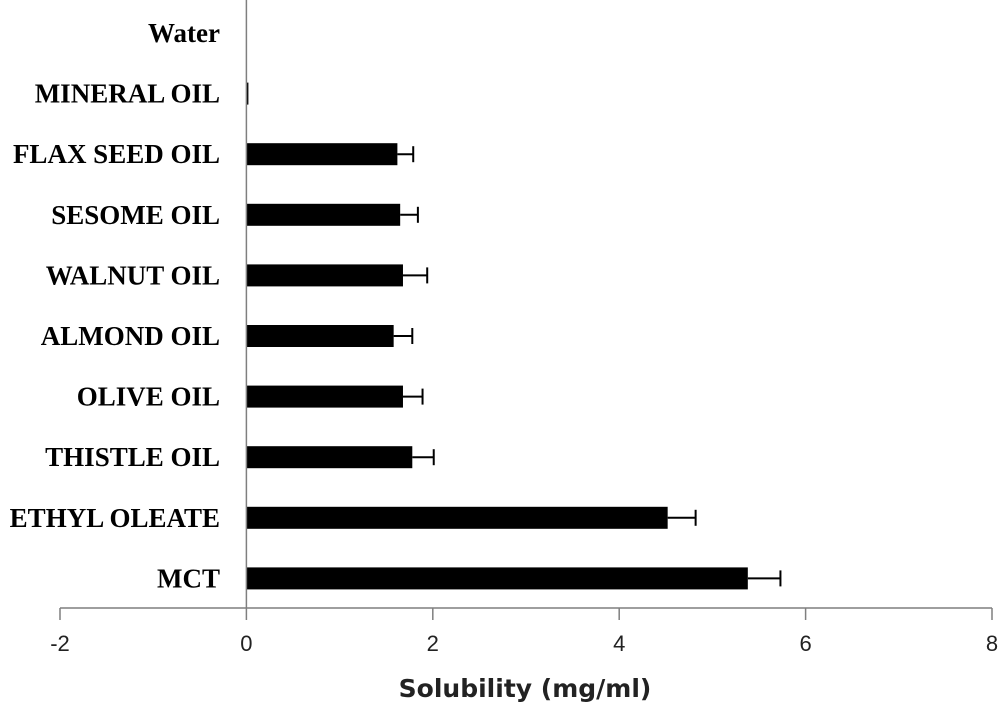  Describe the element at coordinates (805, 643) in the screenshot. I see `x-tick-label: 6` at that location.